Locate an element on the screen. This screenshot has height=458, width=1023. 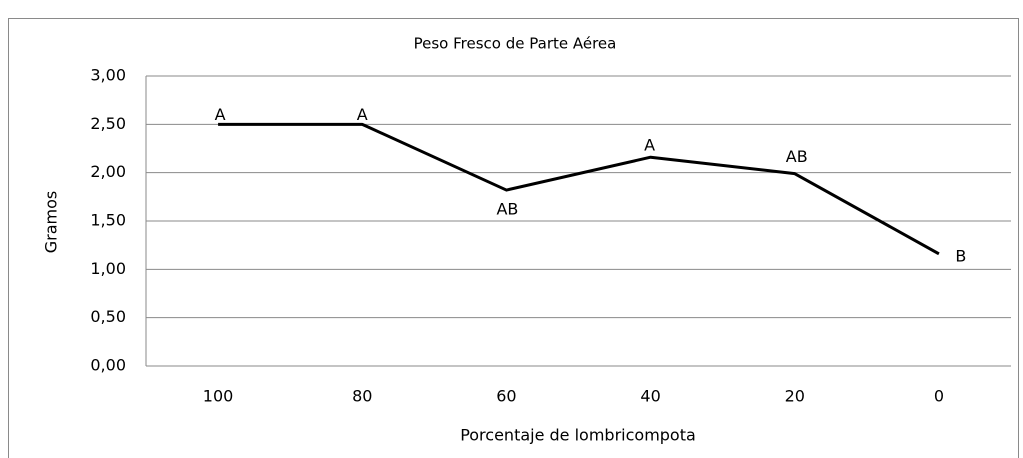
x-tick-label: 20 is located at coordinates (795, 396).